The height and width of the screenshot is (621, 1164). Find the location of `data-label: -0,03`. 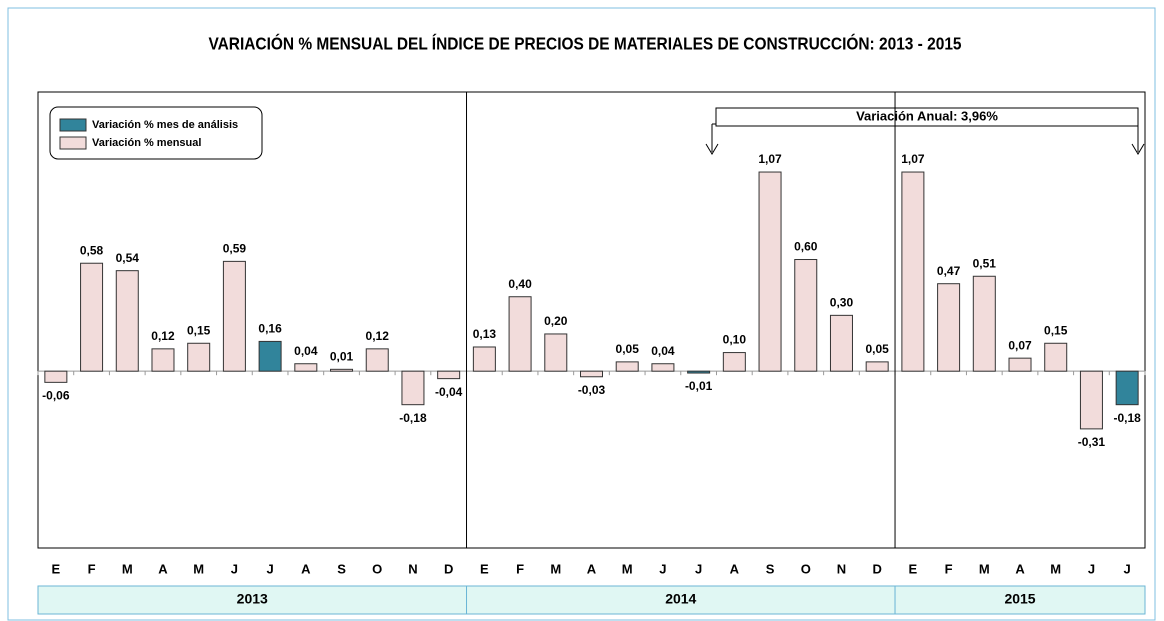

data-label: -0,03 is located at coordinates (592, 390).